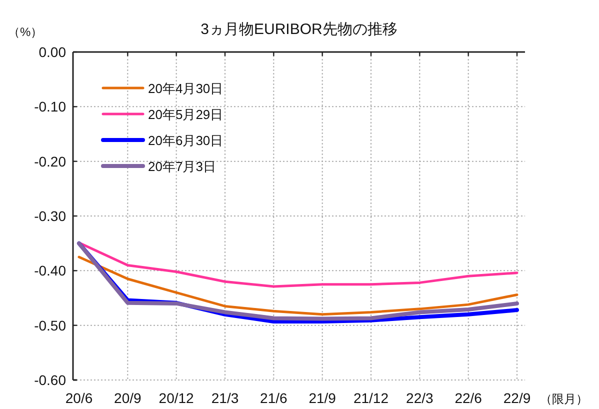 The width and height of the screenshot is (599, 409). I want to click on y-tick-label: -0.60, so click(50, 380).